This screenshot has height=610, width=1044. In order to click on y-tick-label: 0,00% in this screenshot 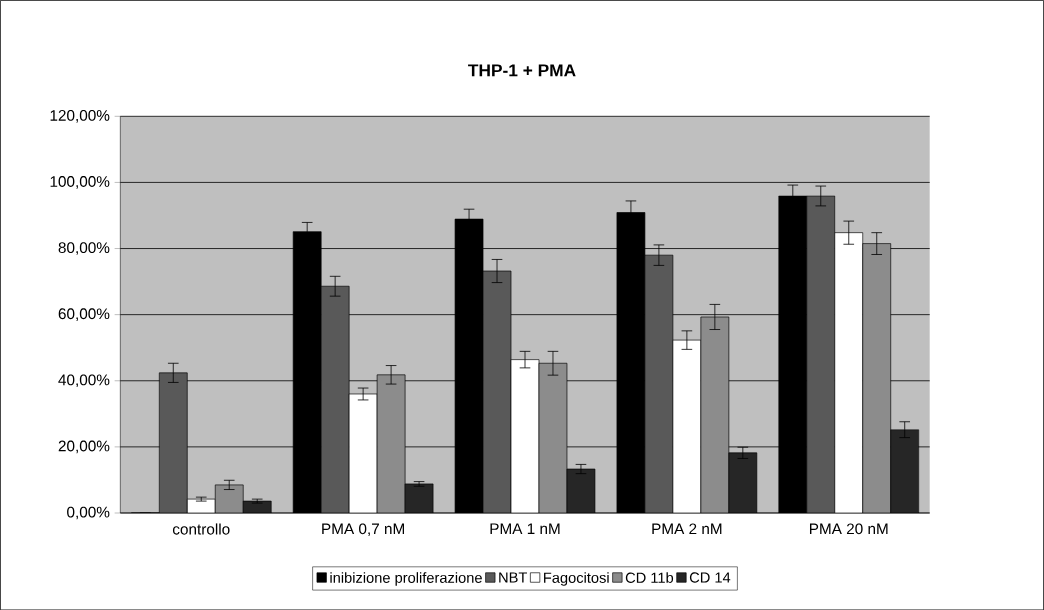, I will do `click(88, 513)`.